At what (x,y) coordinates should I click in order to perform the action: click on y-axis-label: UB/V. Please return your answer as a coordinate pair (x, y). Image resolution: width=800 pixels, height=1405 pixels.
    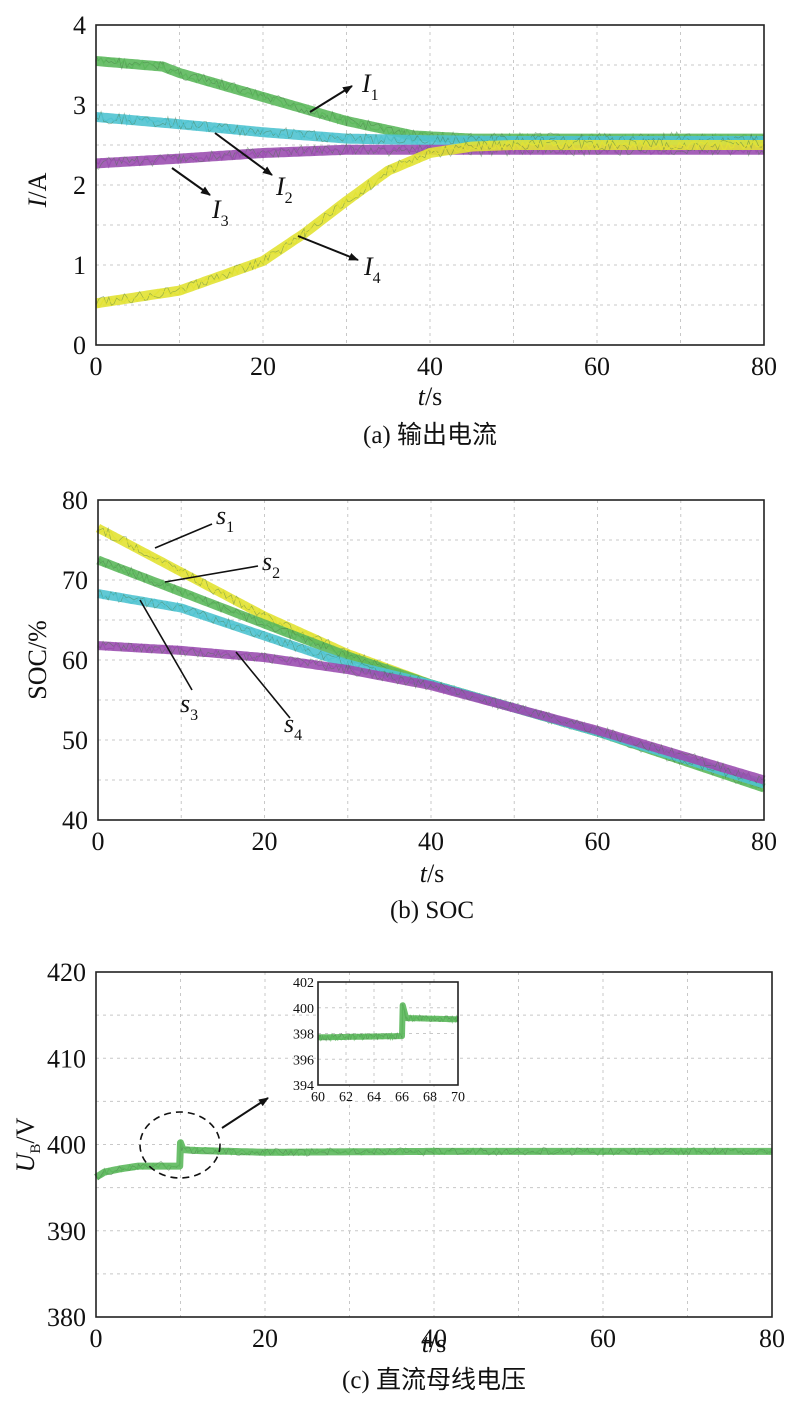
    Looking at the image, I should click on (27, 1144).